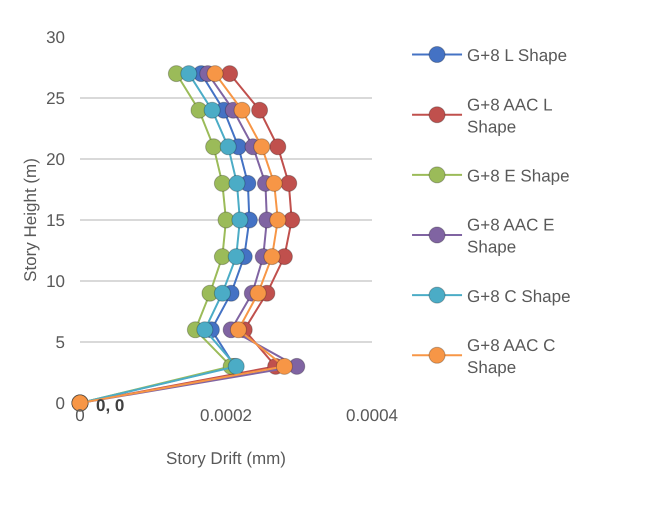 This screenshot has height=511, width=652. What do you see at coordinates (60, 403) in the screenshot?
I see `y-tick-label: 0` at bounding box center [60, 403].